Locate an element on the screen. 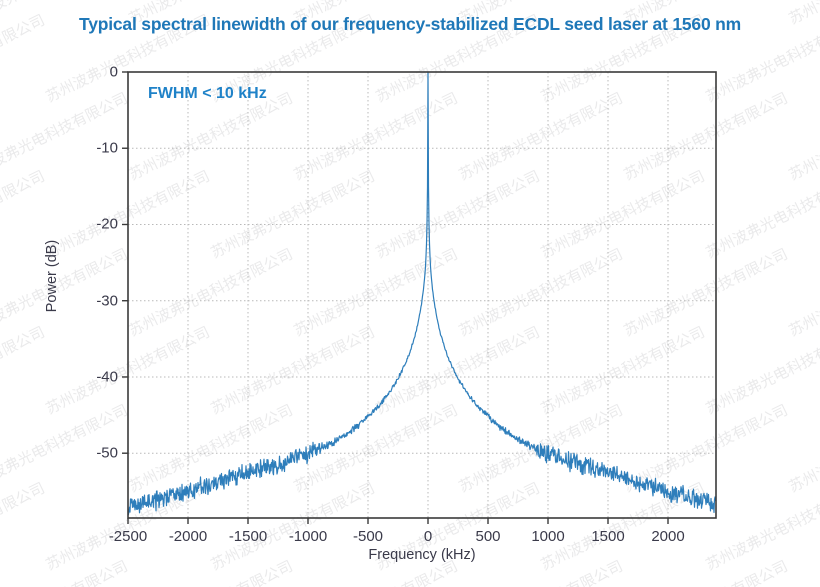  x-tick-2: -1500 is located at coordinates (248, 536).